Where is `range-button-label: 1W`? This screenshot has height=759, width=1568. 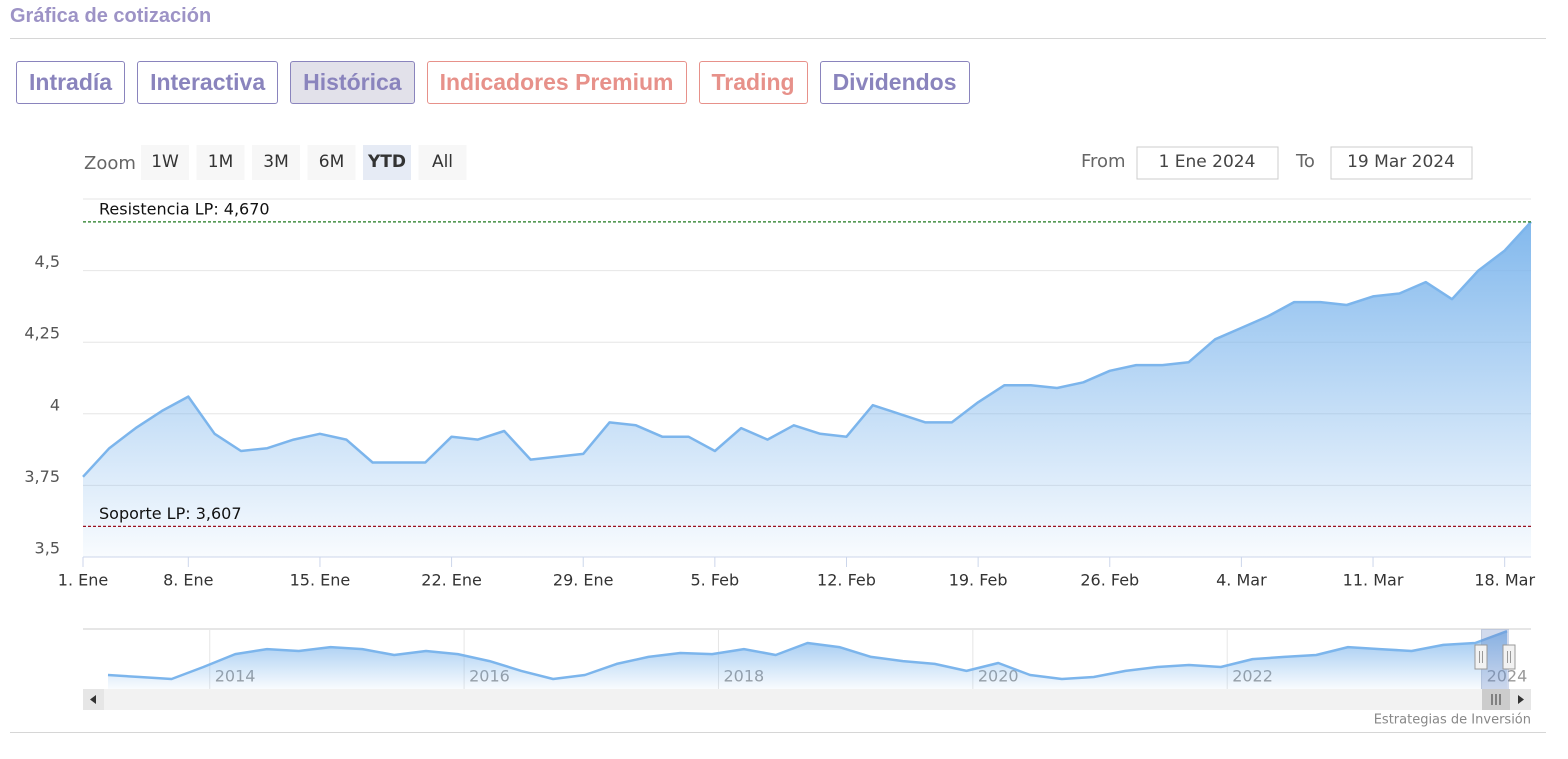 range-button-label: 1W is located at coordinates (165, 162).